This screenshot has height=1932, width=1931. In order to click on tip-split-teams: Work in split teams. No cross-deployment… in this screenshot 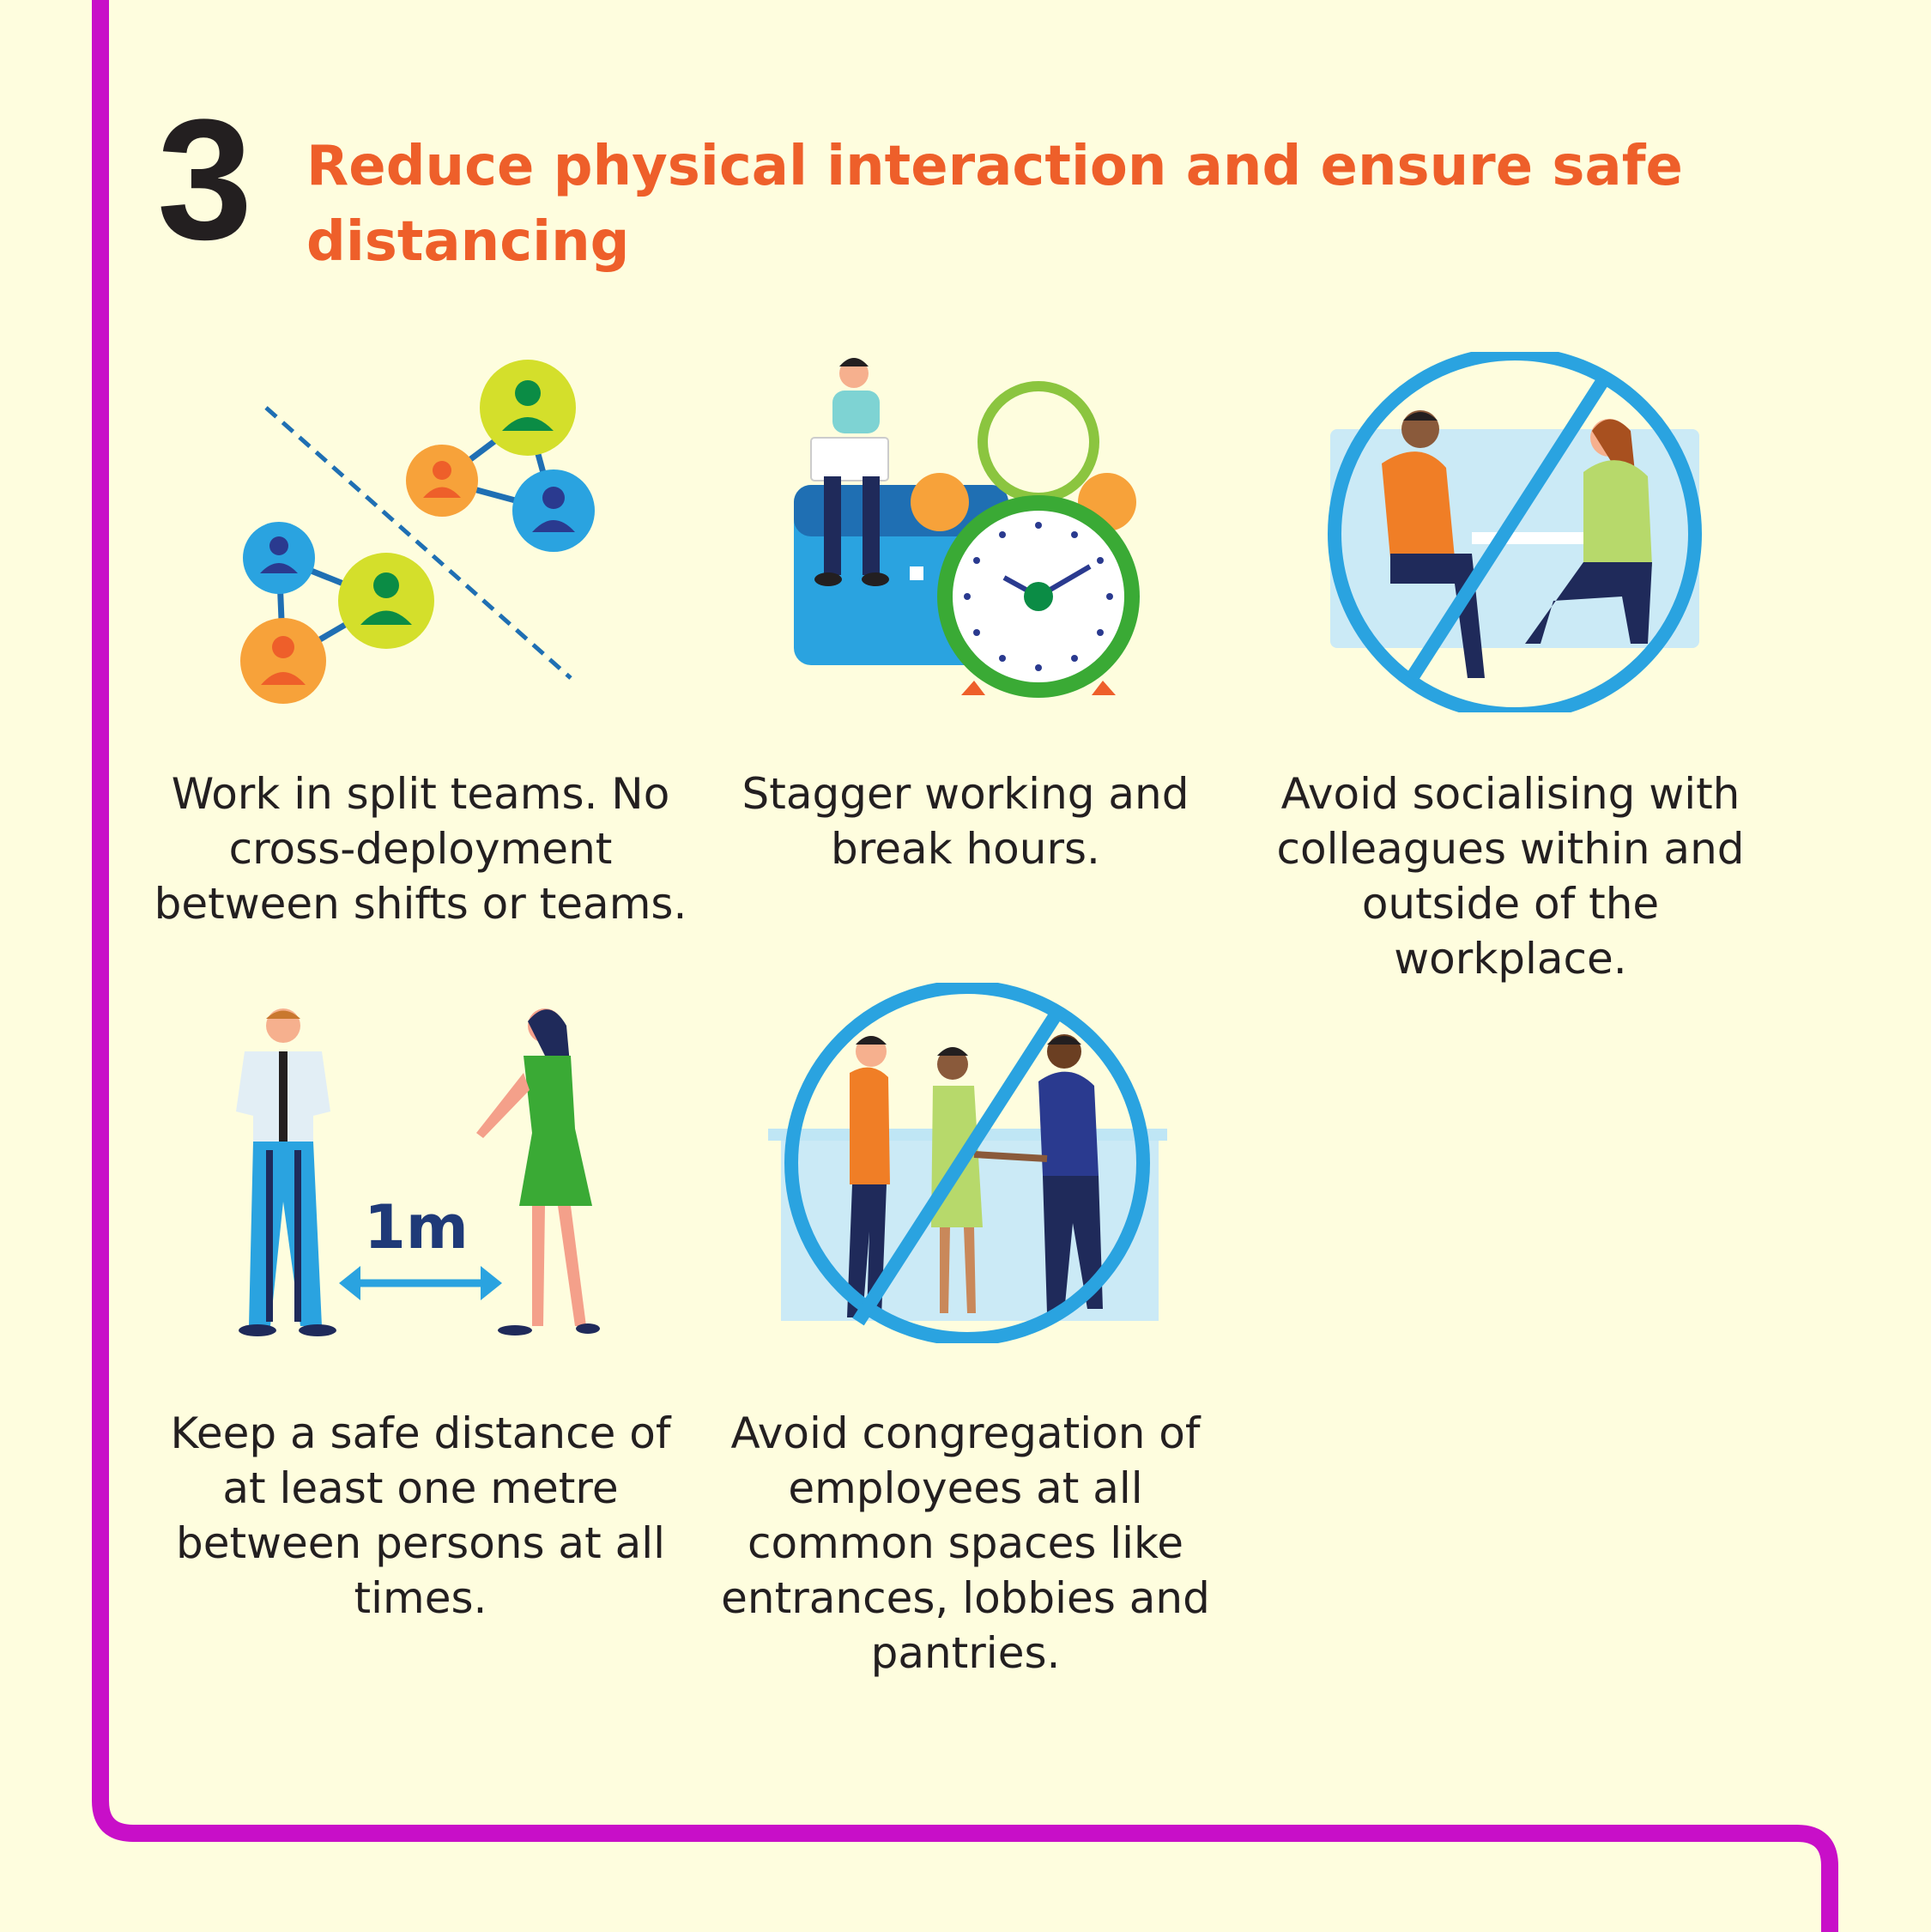, I will do `click(420, 849)`.